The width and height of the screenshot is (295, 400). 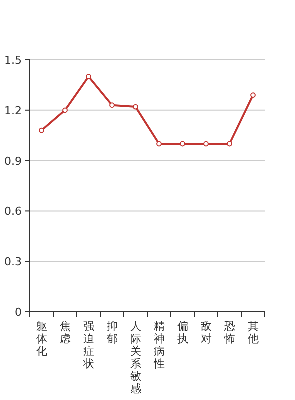 What do you see at coordinates (13, 111) in the screenshot?
I see `y-tick-label: 1.2` at bounding box center [13, 111].